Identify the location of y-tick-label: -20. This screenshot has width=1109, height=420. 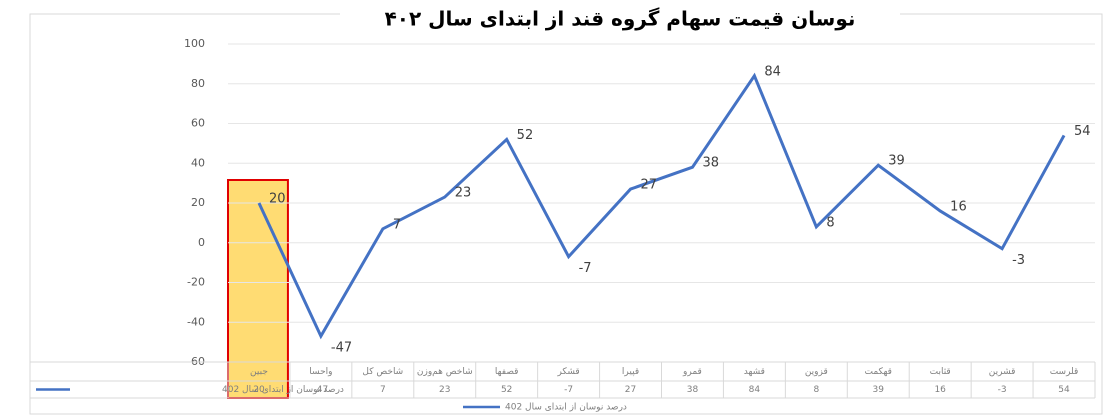
(196, 282).